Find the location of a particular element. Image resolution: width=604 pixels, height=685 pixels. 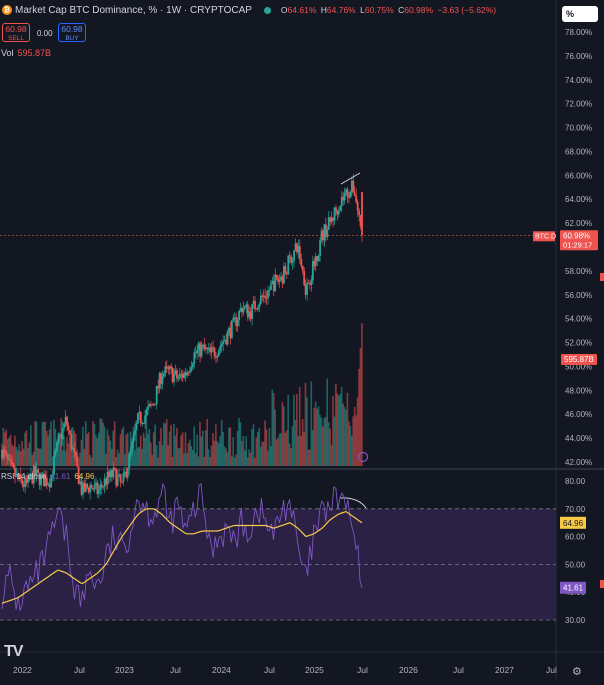

symbol-tag: BTC.D is located at coordinates (545, 236).